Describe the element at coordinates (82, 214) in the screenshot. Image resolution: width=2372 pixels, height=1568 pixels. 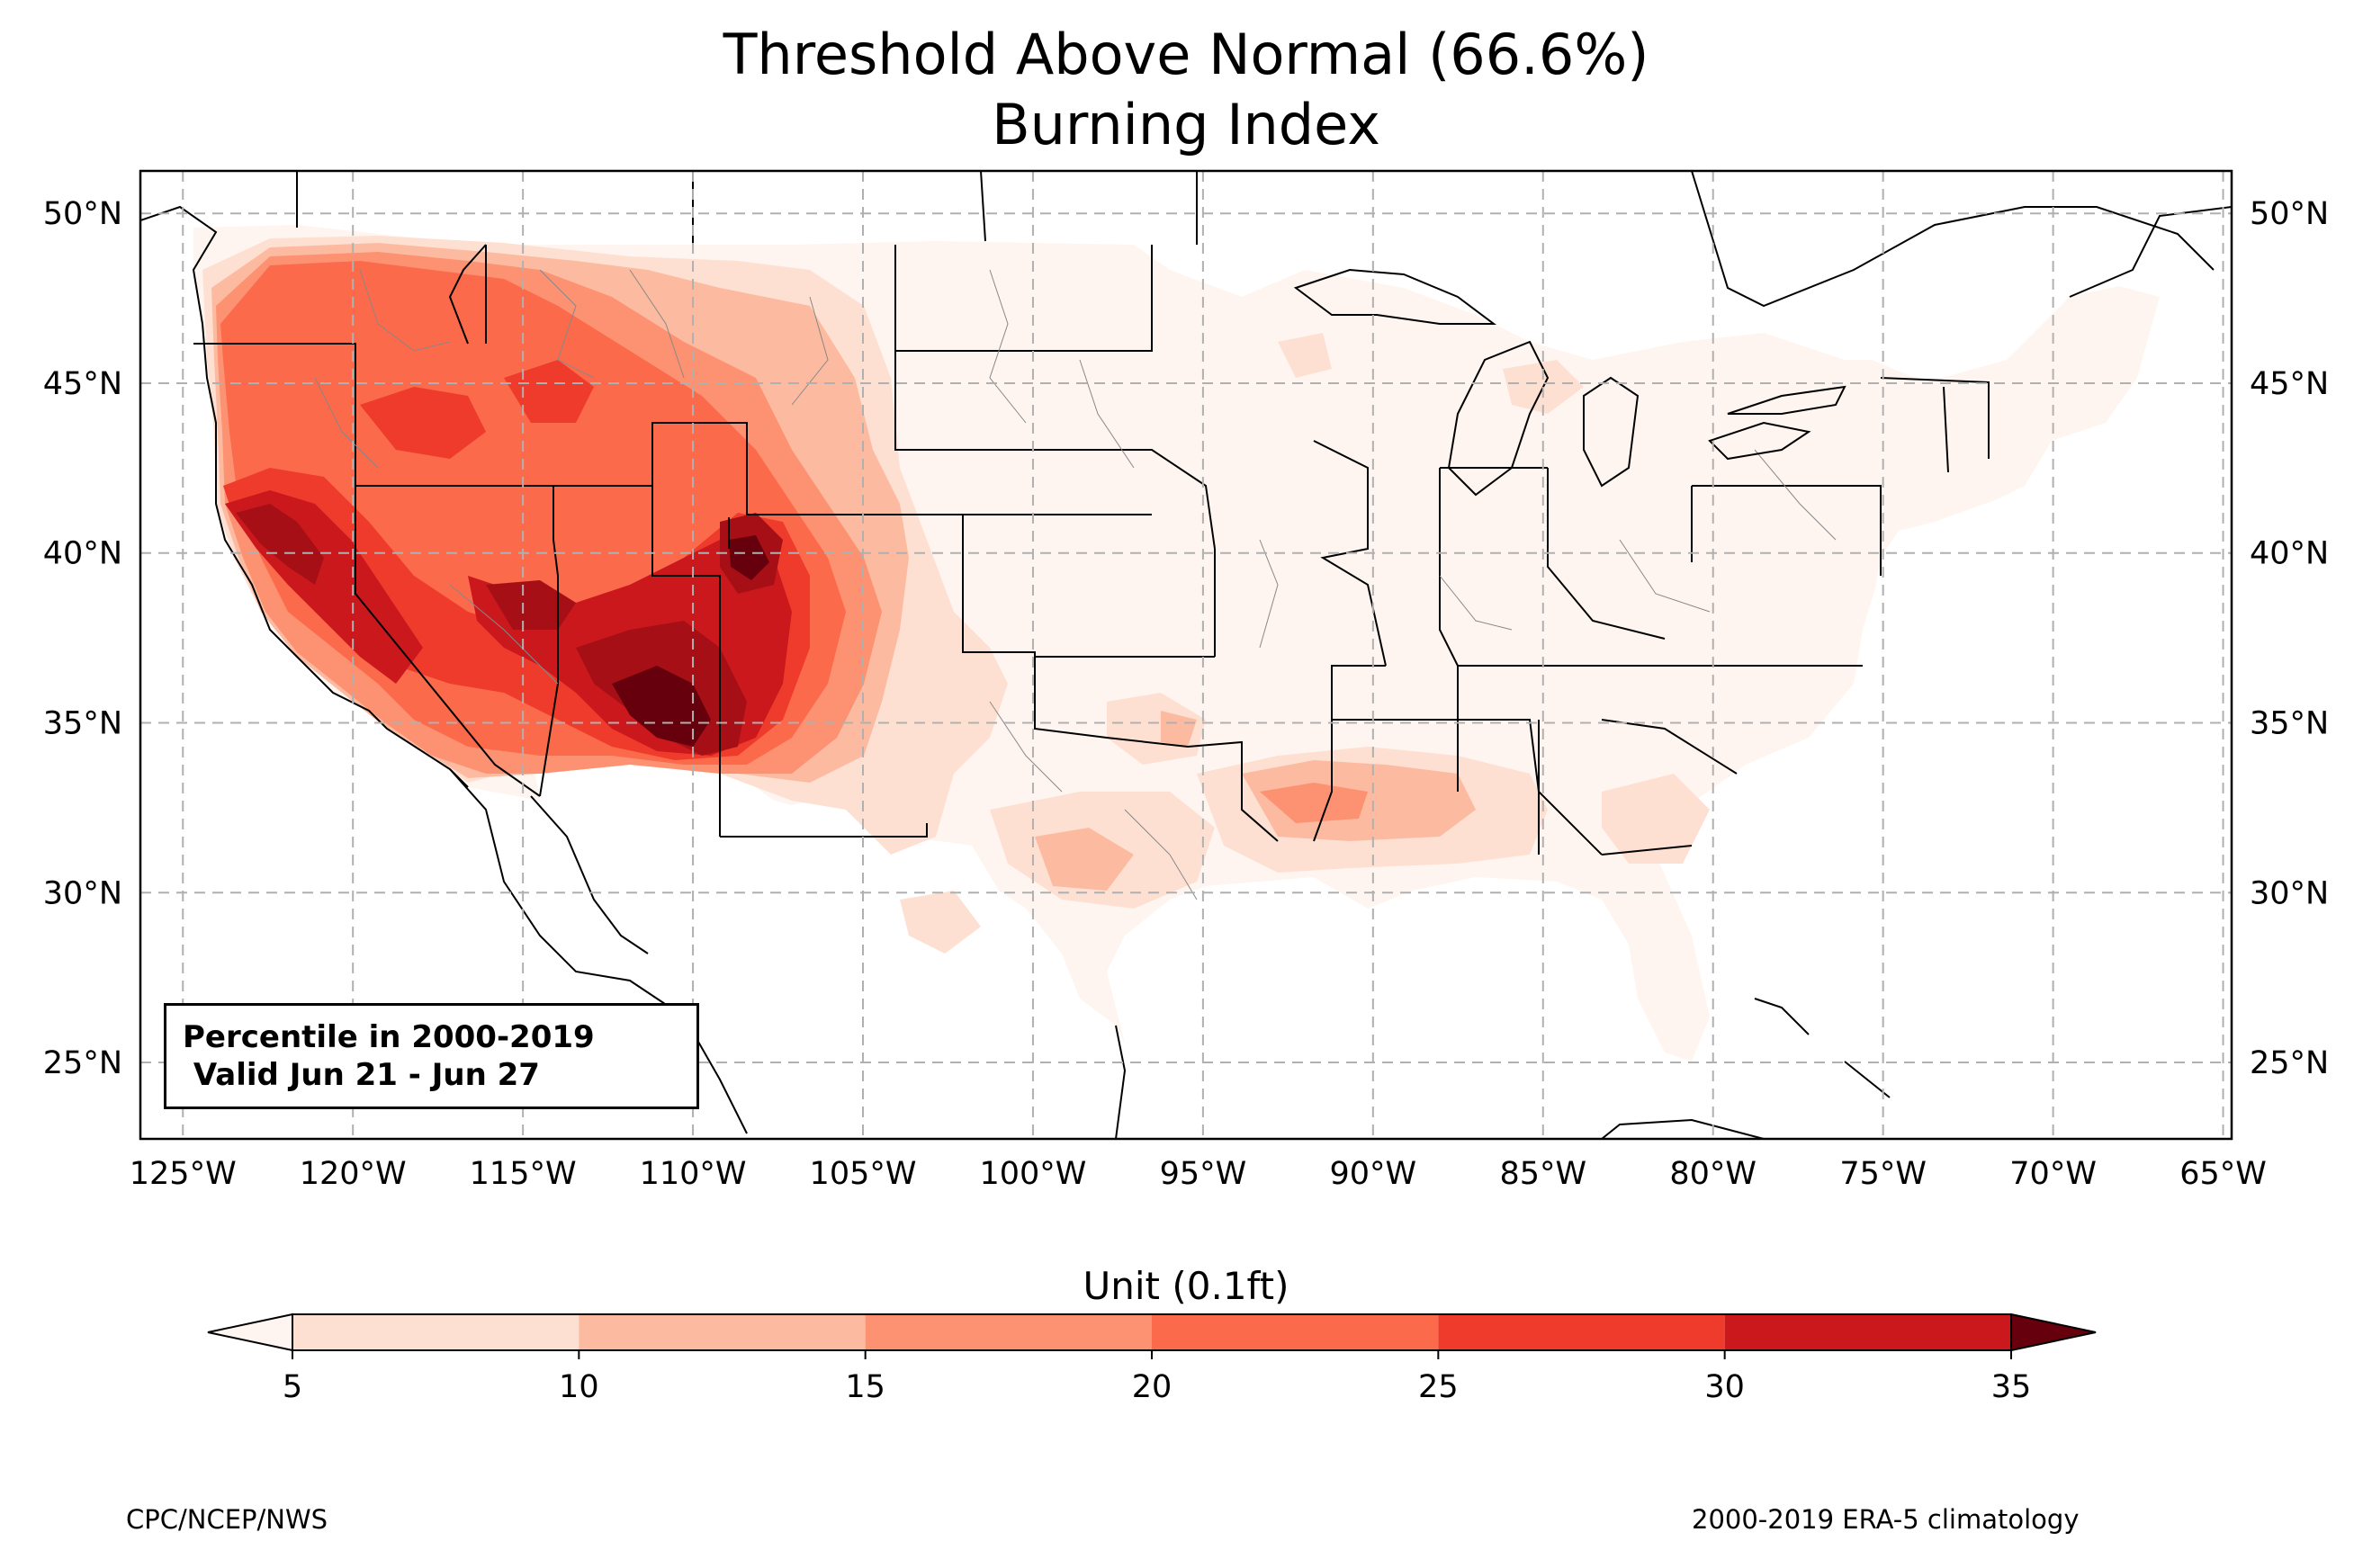
I see `lat-tick-label-left: 50°N` at that location.